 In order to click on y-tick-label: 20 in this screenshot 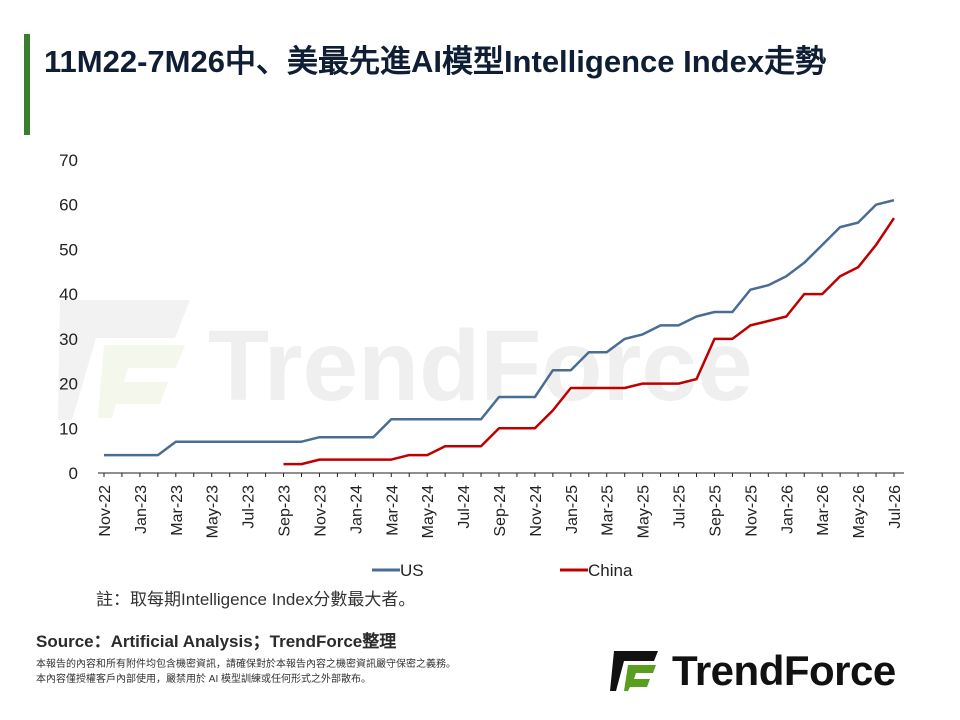, I will do `click(68, 384)`.